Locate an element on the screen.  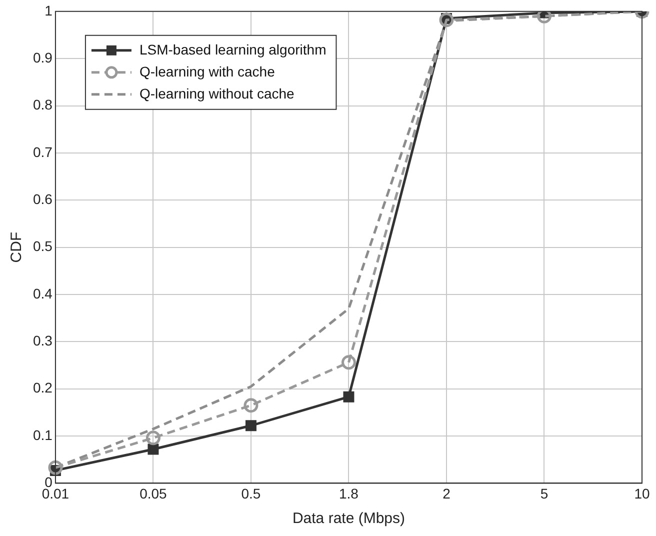
y-tick-label: 0.4 is located at coordinates (42, 293).